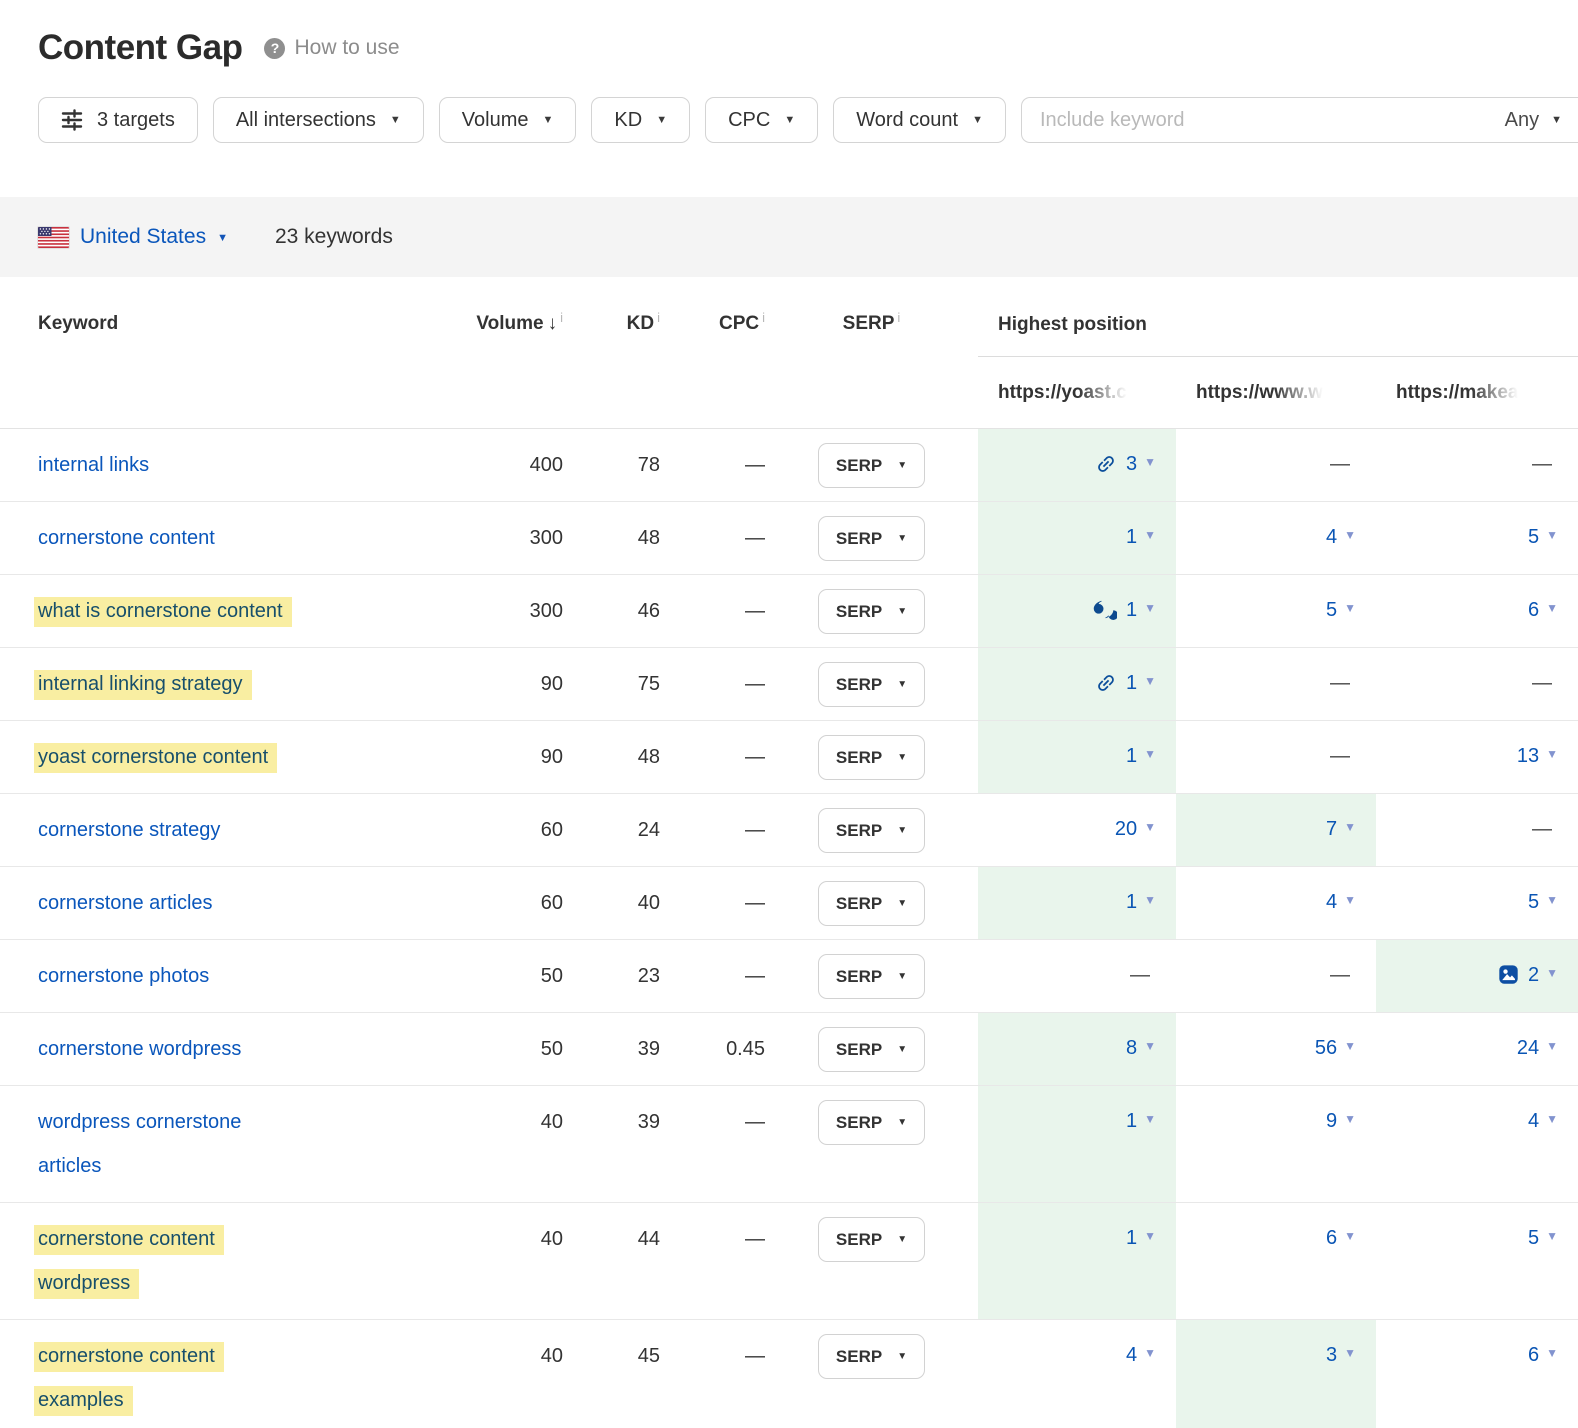 The image size is (1578, 1428). What do you see at coordinates (648, 903) in the screenshot?
I see `kd-cell: 40` at bounding box center [648, 903].